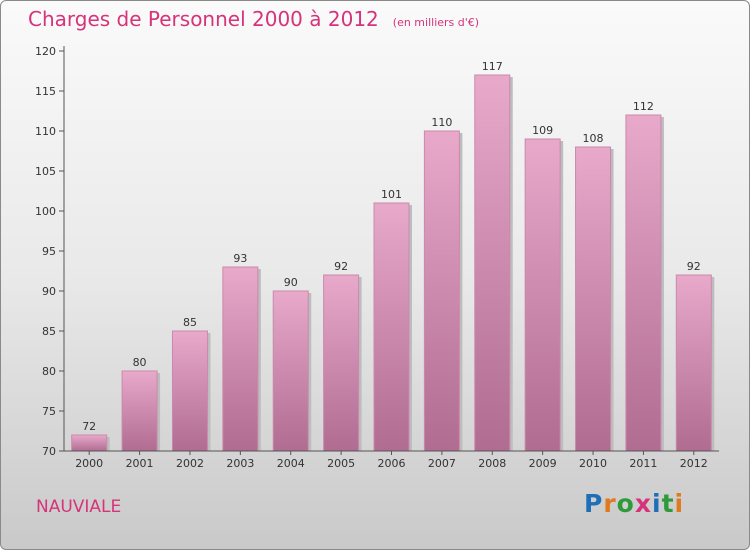  Describe the element at coordinates (694, 463) in the screenshot. I see `x-tick-label: 2012` at that location.